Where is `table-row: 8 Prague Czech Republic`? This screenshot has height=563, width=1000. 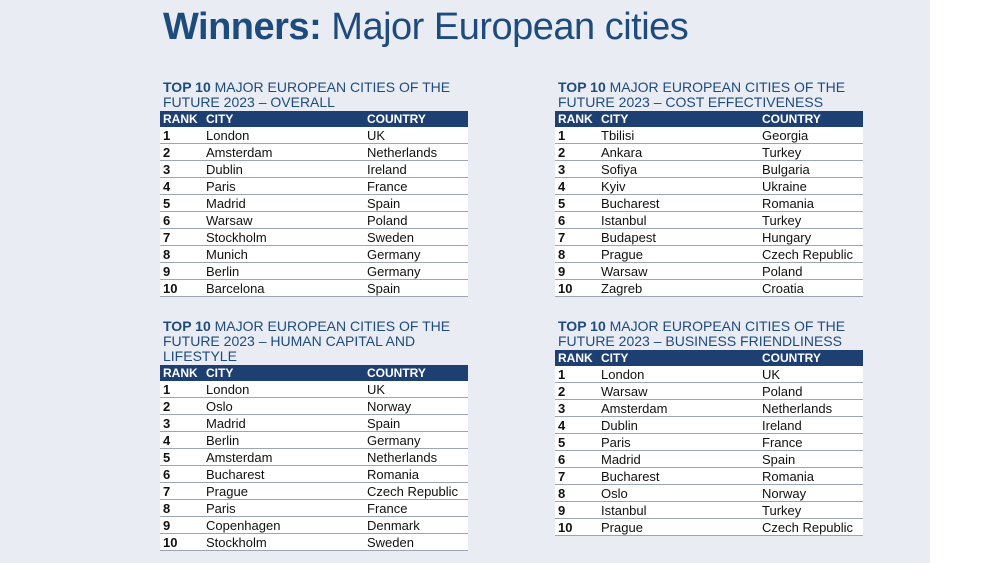
table-row: 8 Prague Czech Republic is located at coordinates (709, 254).